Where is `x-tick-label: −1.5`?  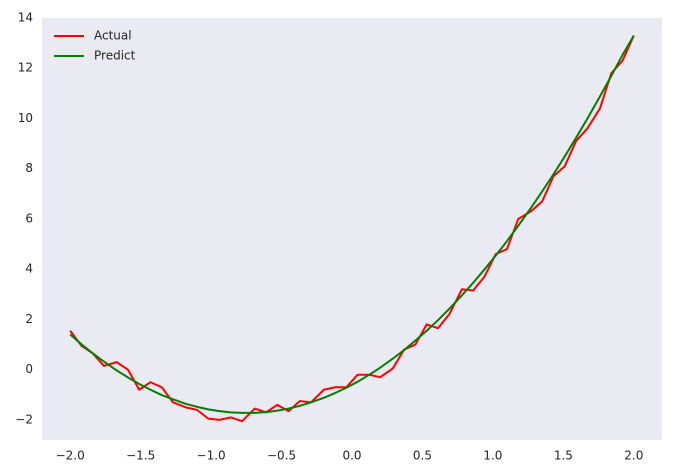 x-tick-label: −1.5 is located at coordinates (140, 456).